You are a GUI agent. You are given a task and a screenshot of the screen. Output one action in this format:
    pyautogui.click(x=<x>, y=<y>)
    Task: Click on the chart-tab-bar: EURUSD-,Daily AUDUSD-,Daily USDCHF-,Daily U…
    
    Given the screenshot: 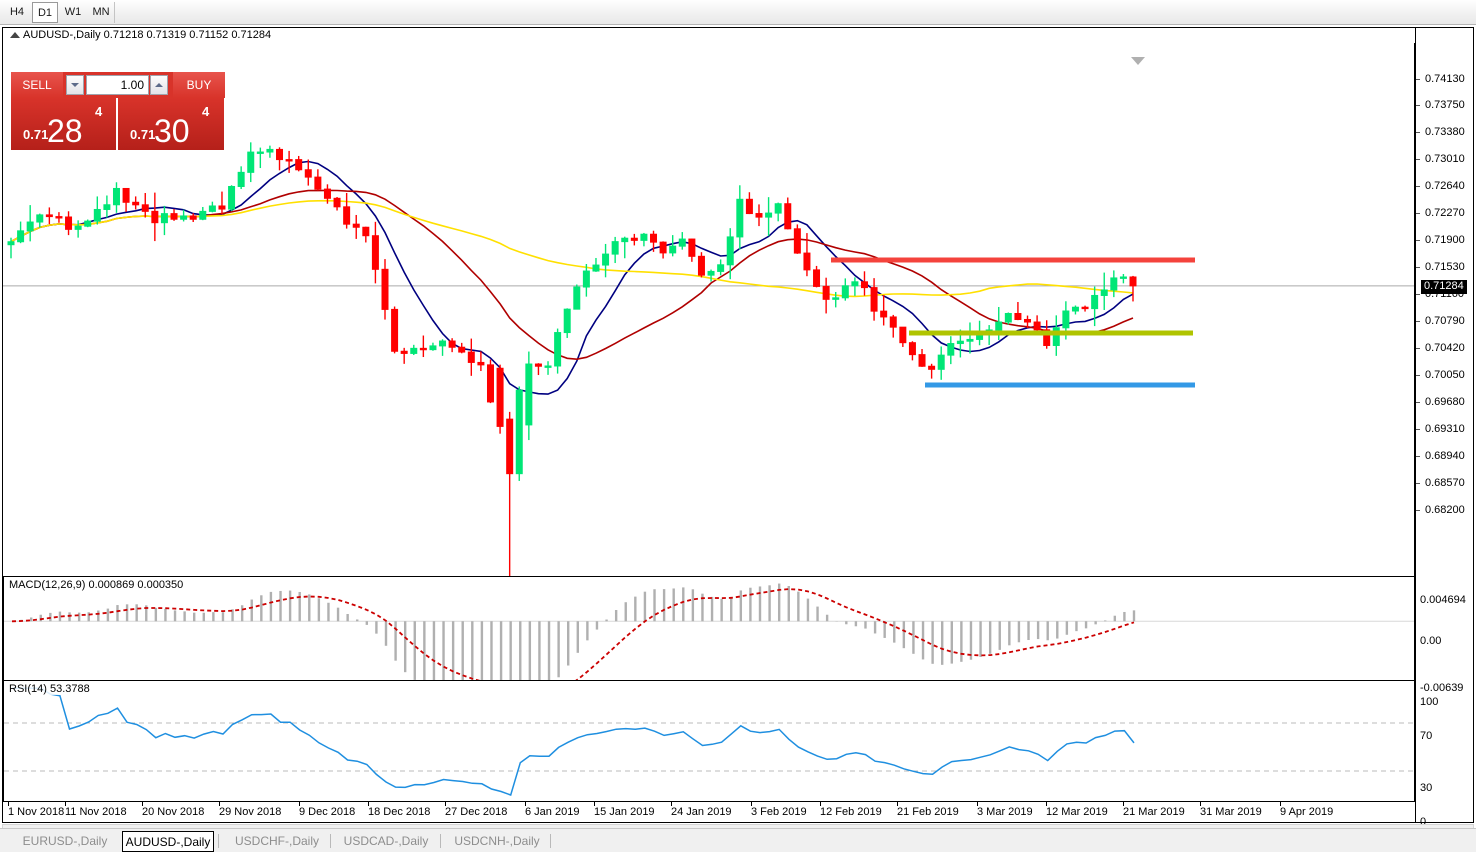 What is the action you would take?
    pyautogui.click(x=738, y=840)
    